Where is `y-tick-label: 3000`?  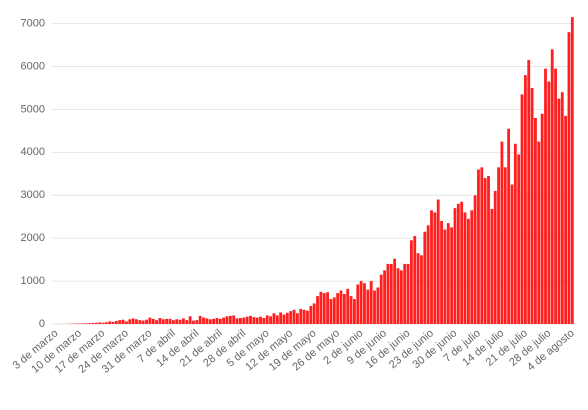 y-tick-label: 3000 is located at coordinates (33, 195).